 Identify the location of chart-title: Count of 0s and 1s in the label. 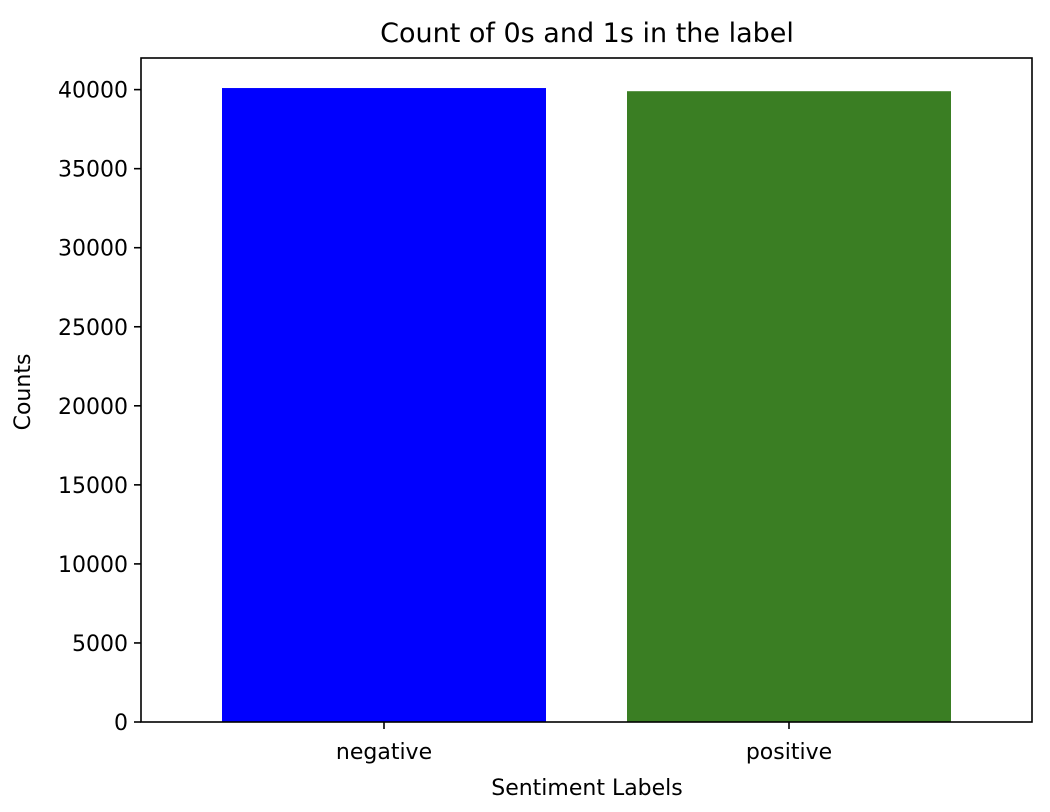
(587, 33).